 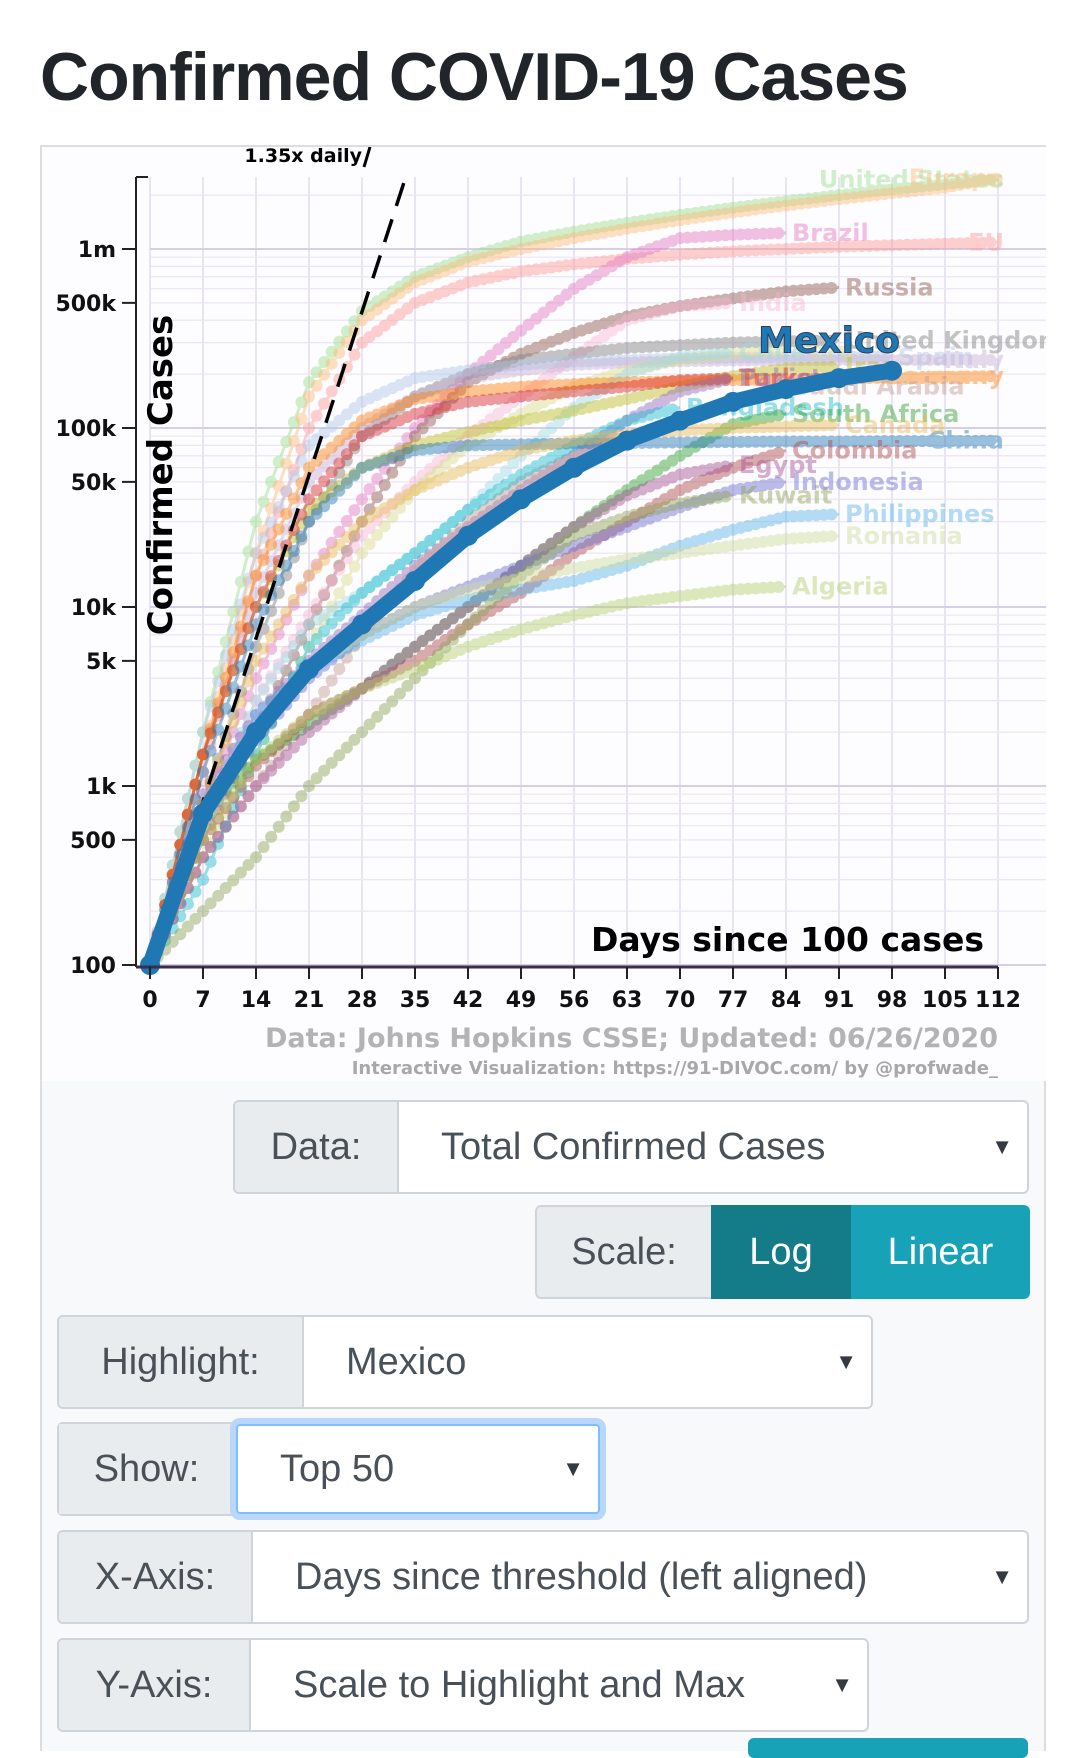 What do you see at coordinates (940, 1252) in the screenshot?
I see `scale-linear-button: Linear` at bounding box center [940, 1252].